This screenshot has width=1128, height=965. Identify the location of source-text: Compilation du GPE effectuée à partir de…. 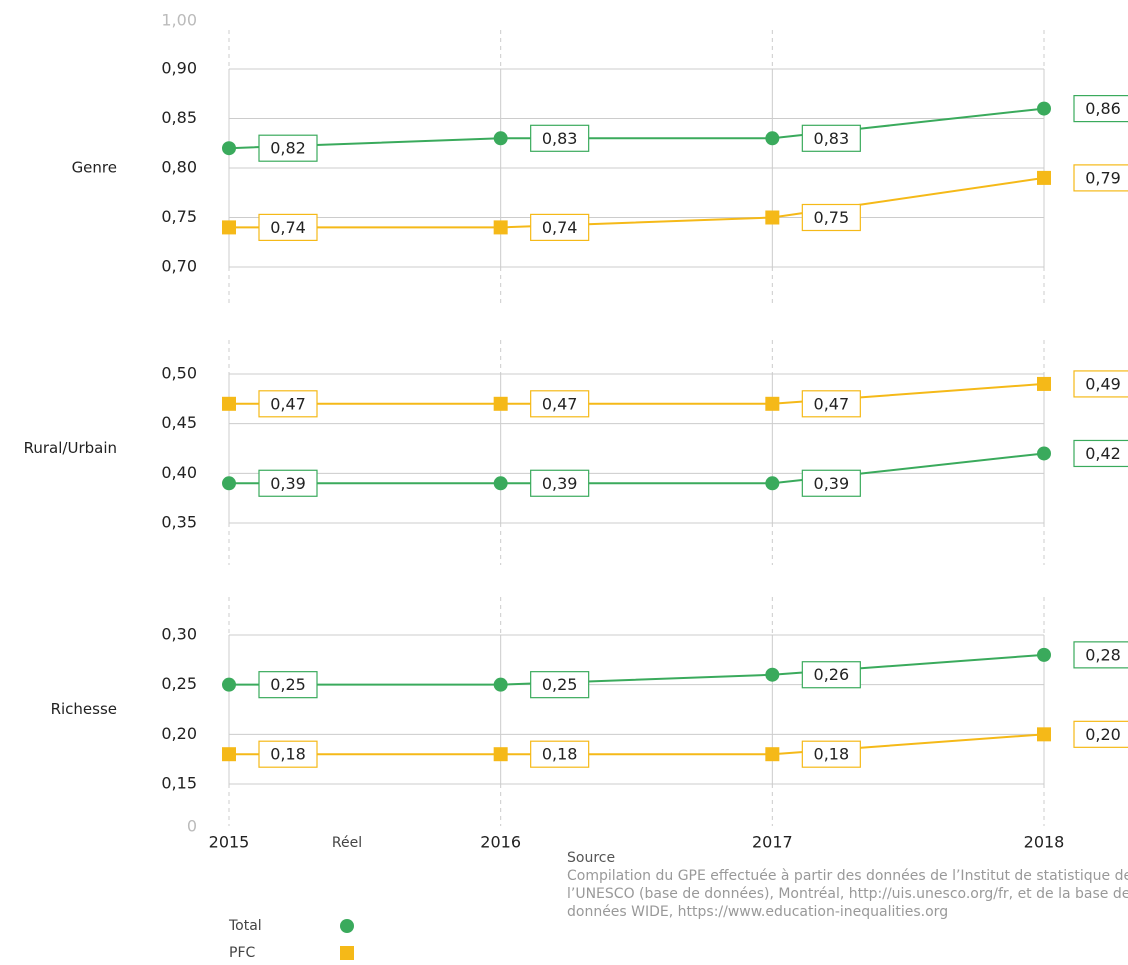
(847, 894).